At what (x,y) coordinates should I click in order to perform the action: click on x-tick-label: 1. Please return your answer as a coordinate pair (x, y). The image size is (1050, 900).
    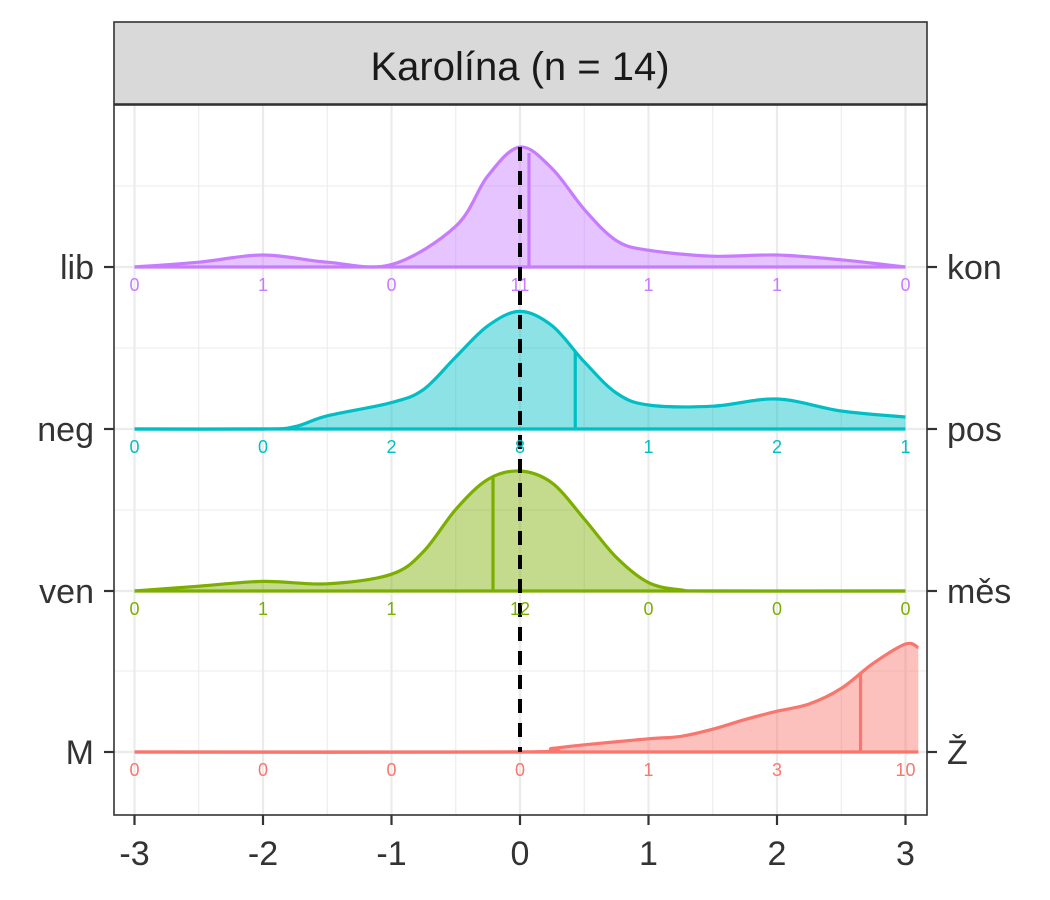
    Looking at the image, I should click on (648, 854).